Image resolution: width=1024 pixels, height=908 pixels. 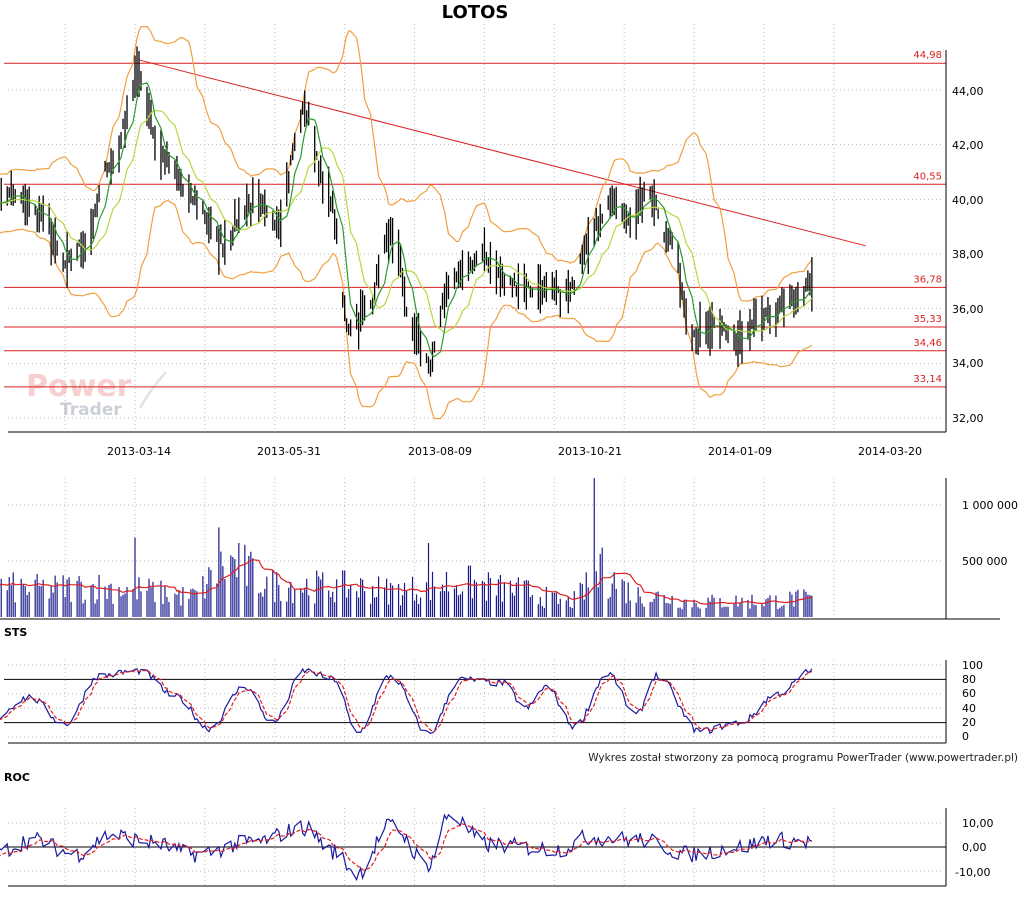 I want to click on price-y-tick-36: 36,00, so click(x=968, y=309).